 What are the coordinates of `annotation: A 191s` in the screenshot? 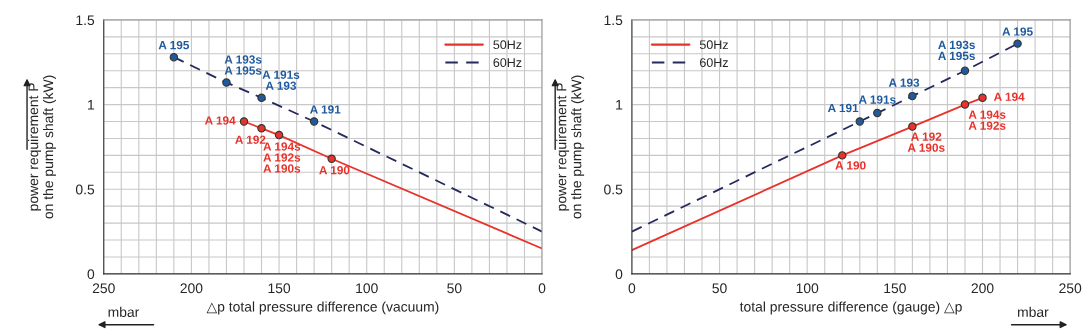 It's located at (877, 99).